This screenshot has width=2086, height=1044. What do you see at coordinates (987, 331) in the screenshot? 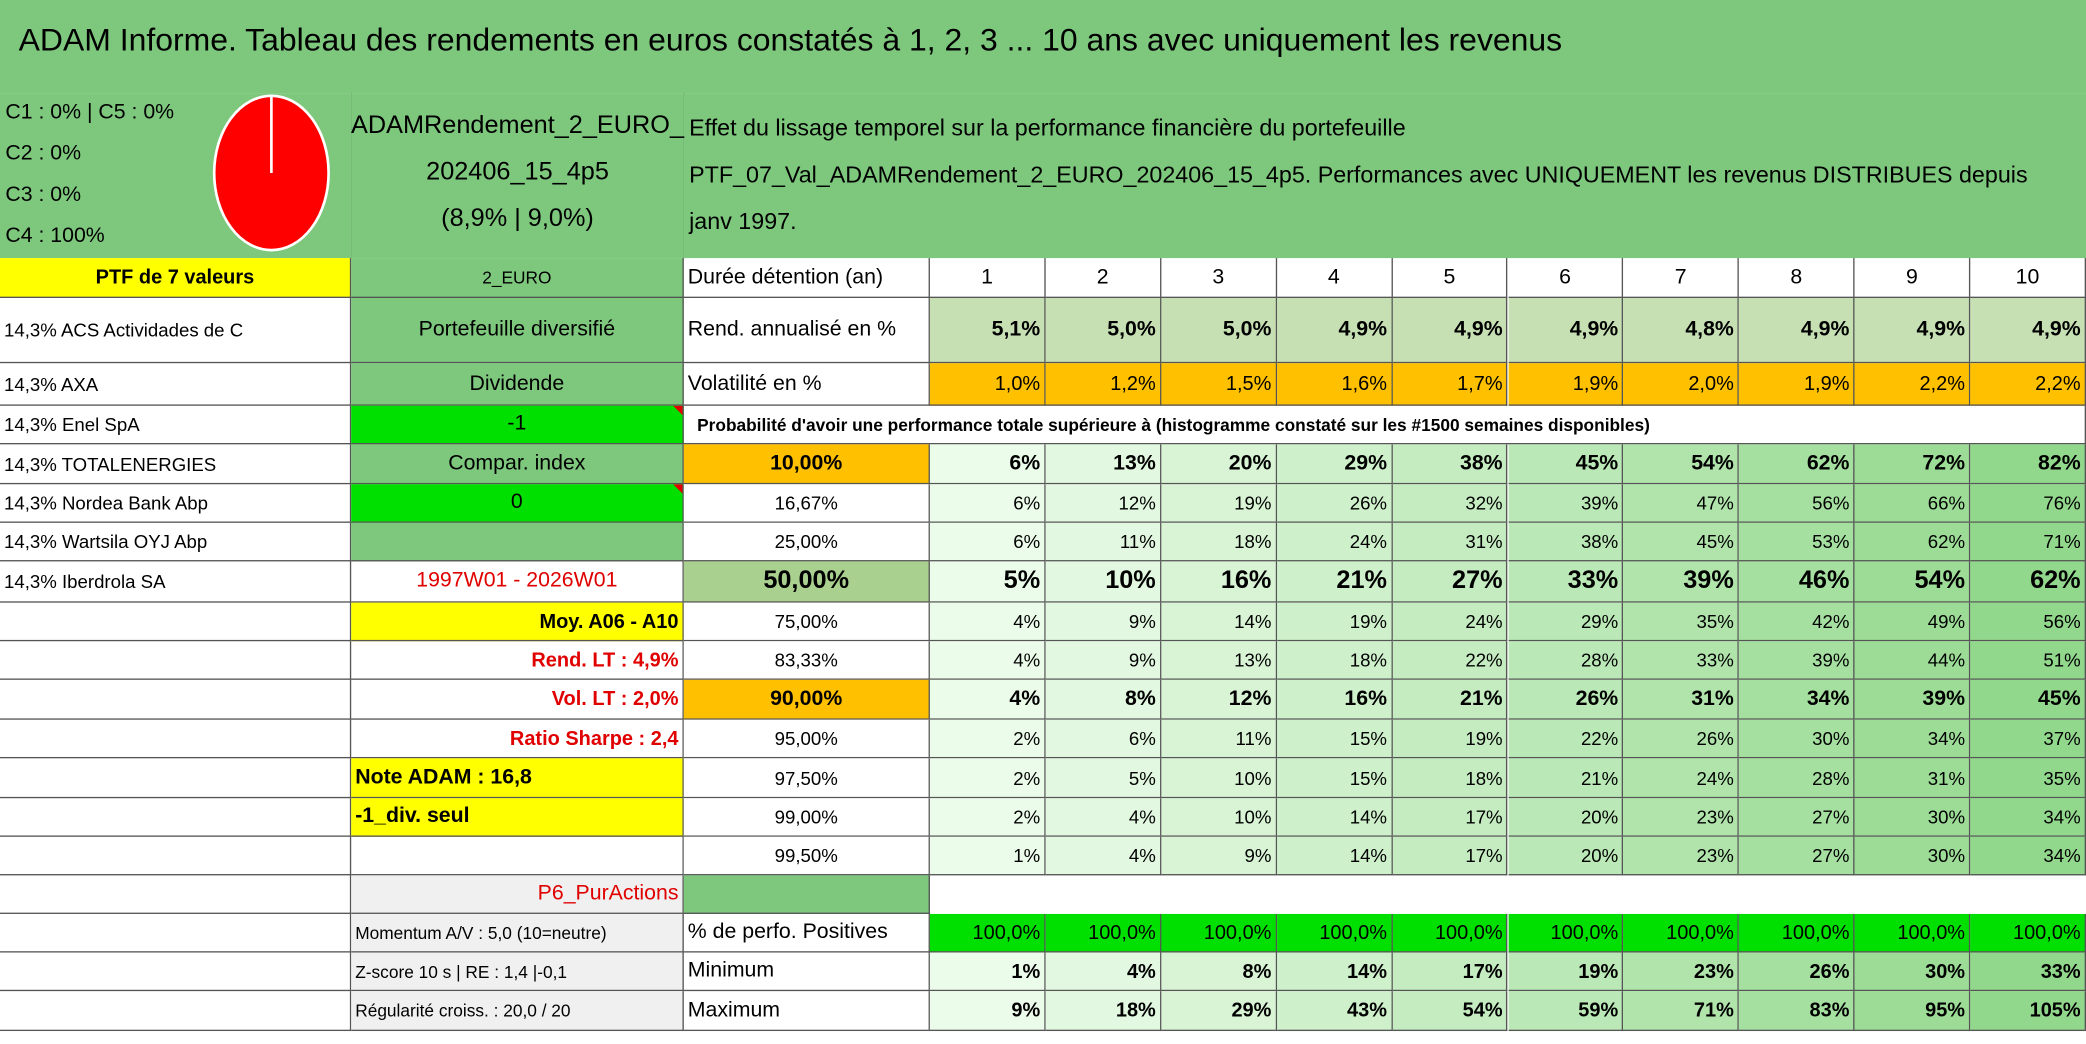
I see `return-value: 5,1%` at bounding box center [987, 331].